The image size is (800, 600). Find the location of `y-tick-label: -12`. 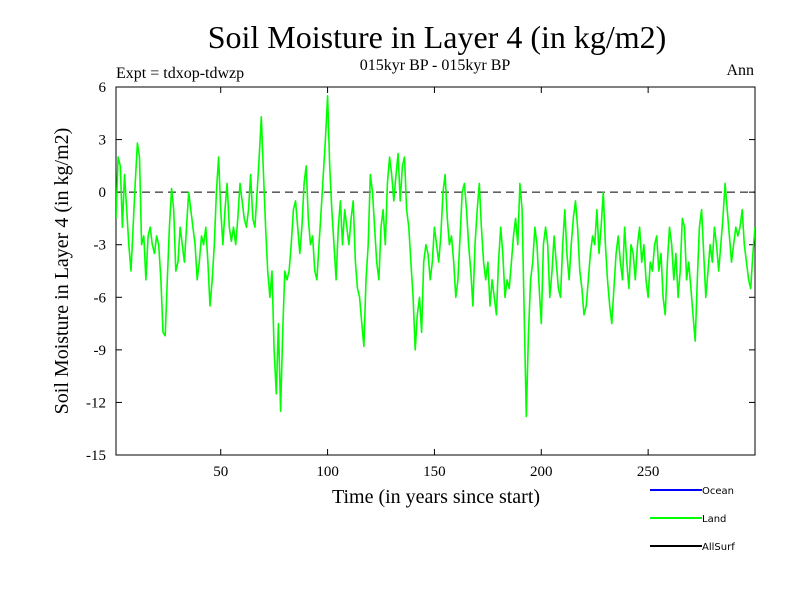

y-tick-label: -12 is located at coordinates (96, 403).